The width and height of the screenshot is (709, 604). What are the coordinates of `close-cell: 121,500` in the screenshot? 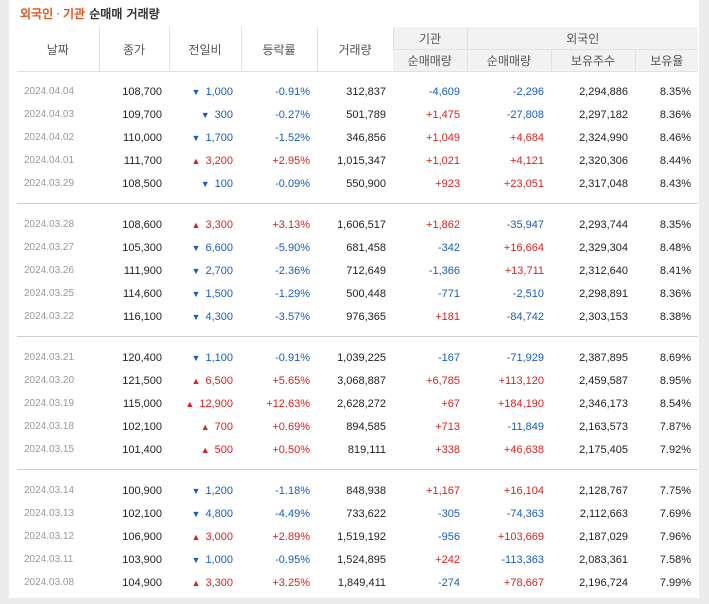 It's located at (142, 380).